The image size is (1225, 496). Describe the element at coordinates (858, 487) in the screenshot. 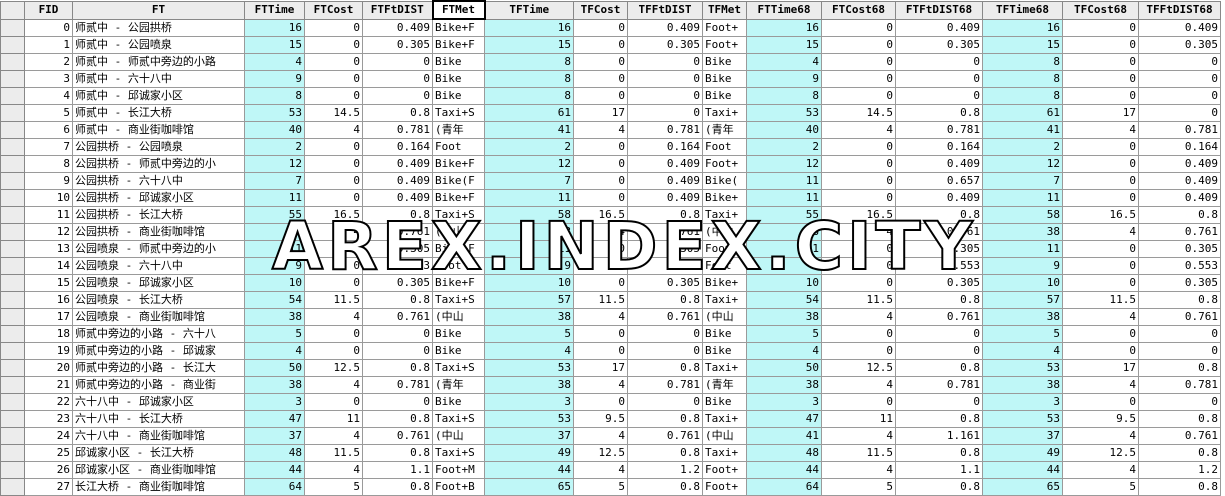

I see `cell-ftcost68: 5` at that location.